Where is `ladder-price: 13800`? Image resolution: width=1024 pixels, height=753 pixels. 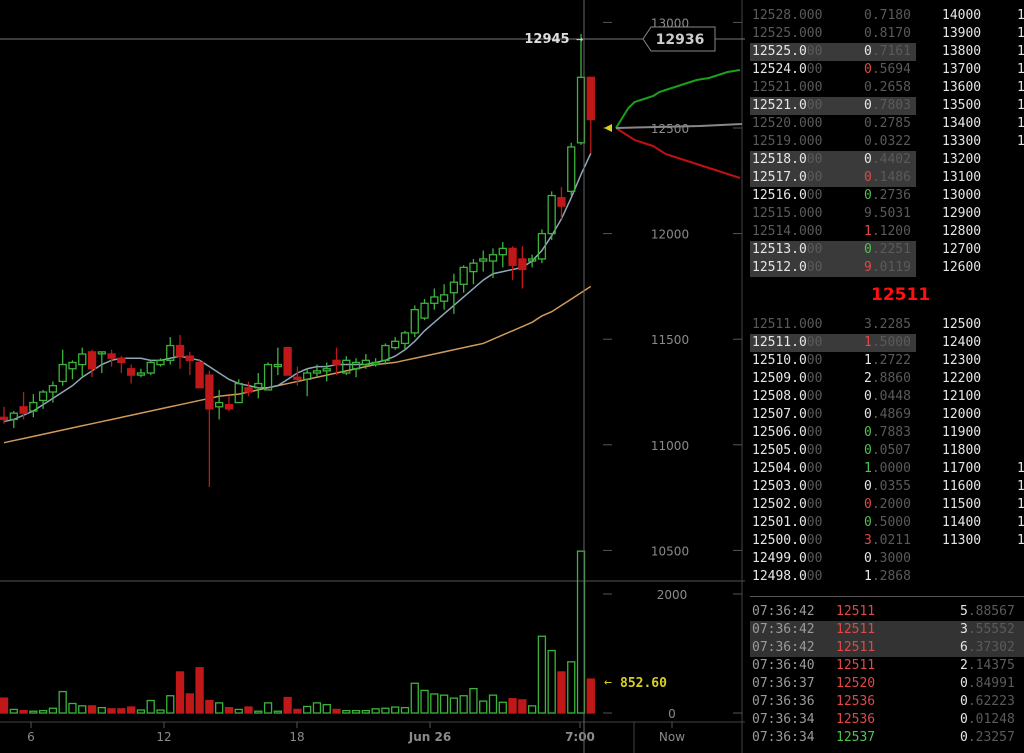
ladder-price: 13800 is located at coordinates (962, 51).